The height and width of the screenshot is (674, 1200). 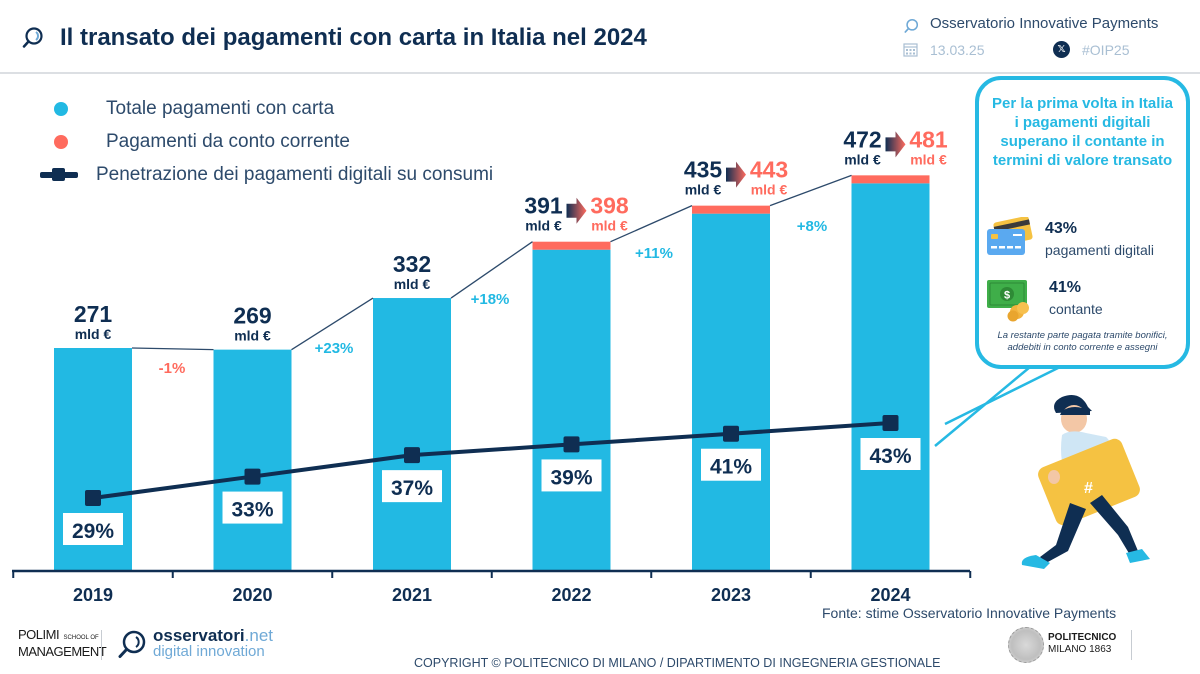 What do you see at coordinates (1080, 649) in the screenshot?
I see `politecnico-subtitle: MILANO 1863` at bounding box center [1080, 649].